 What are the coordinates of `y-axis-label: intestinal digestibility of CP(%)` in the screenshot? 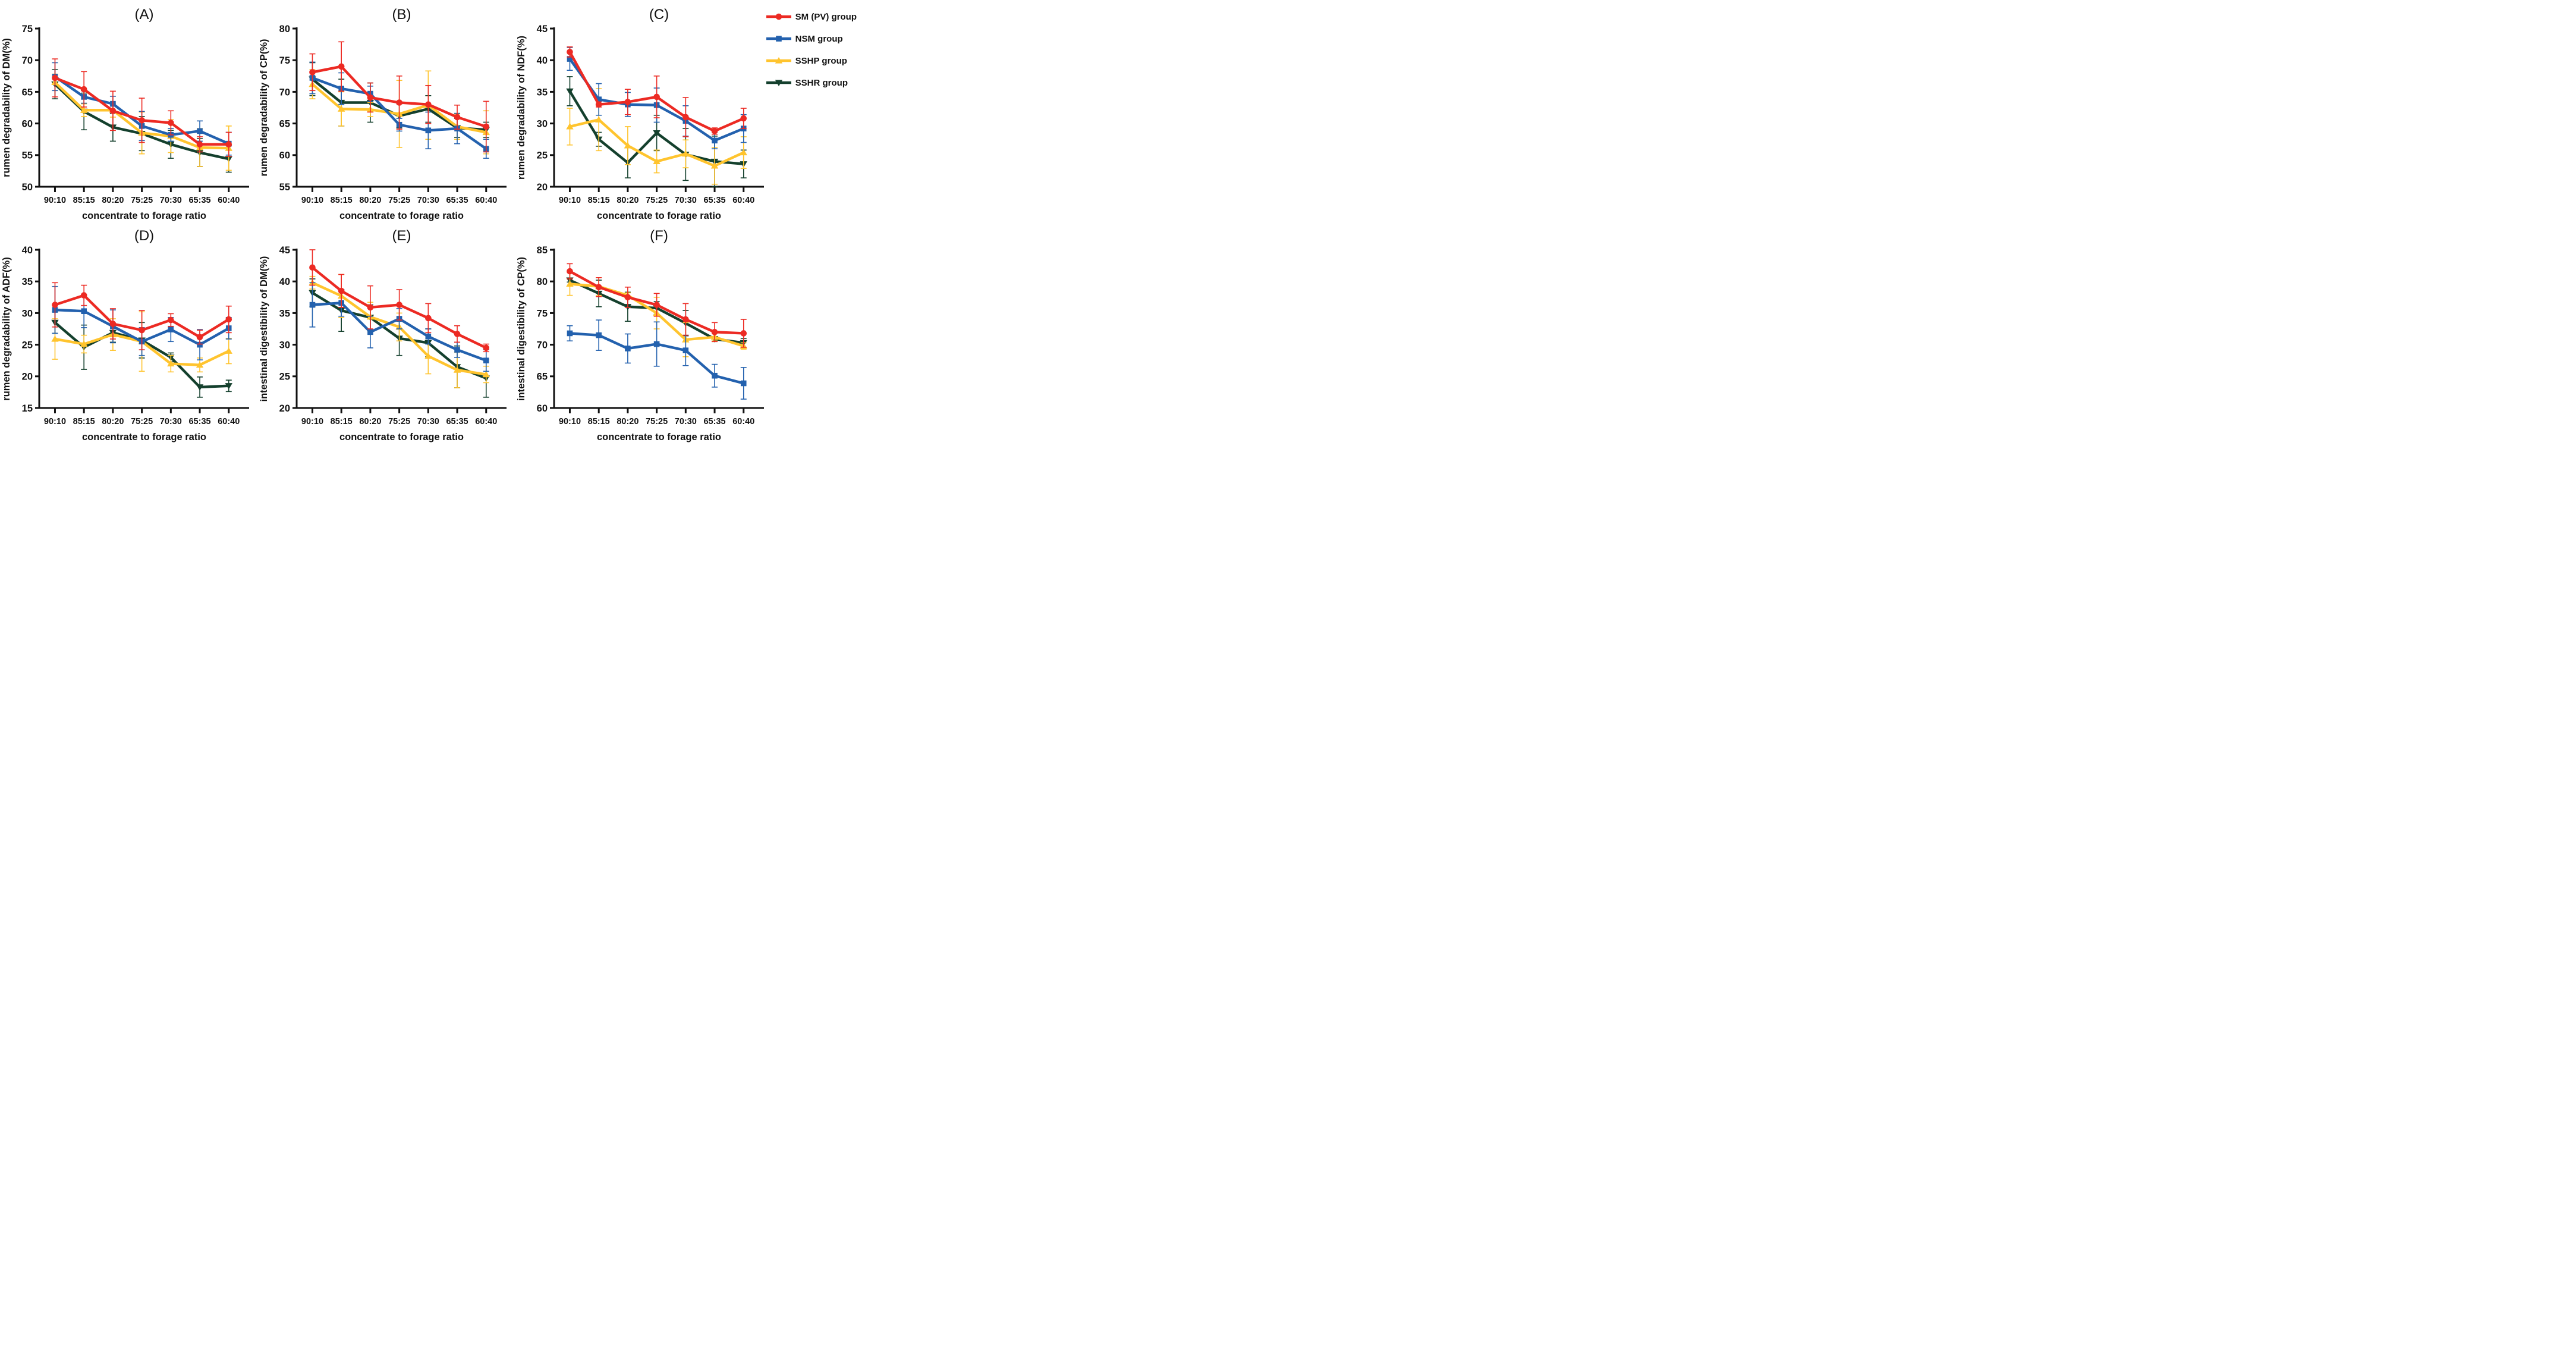 It's located at (521, 329).